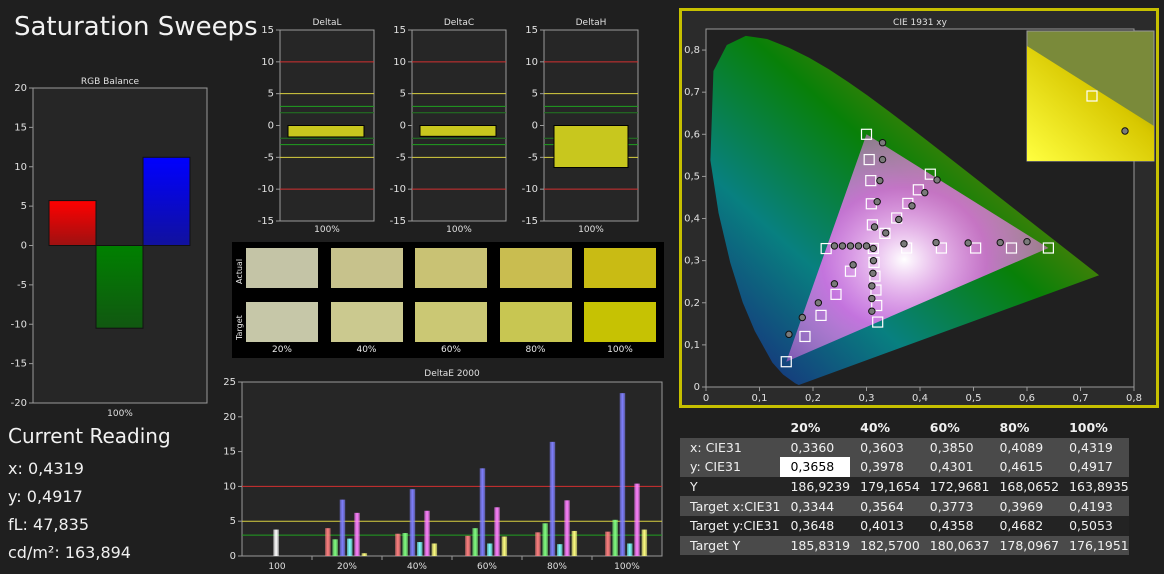 This screenshot has height=574, width=1164. I want to click on y-tick-label: 0,4, so click(692, 219).